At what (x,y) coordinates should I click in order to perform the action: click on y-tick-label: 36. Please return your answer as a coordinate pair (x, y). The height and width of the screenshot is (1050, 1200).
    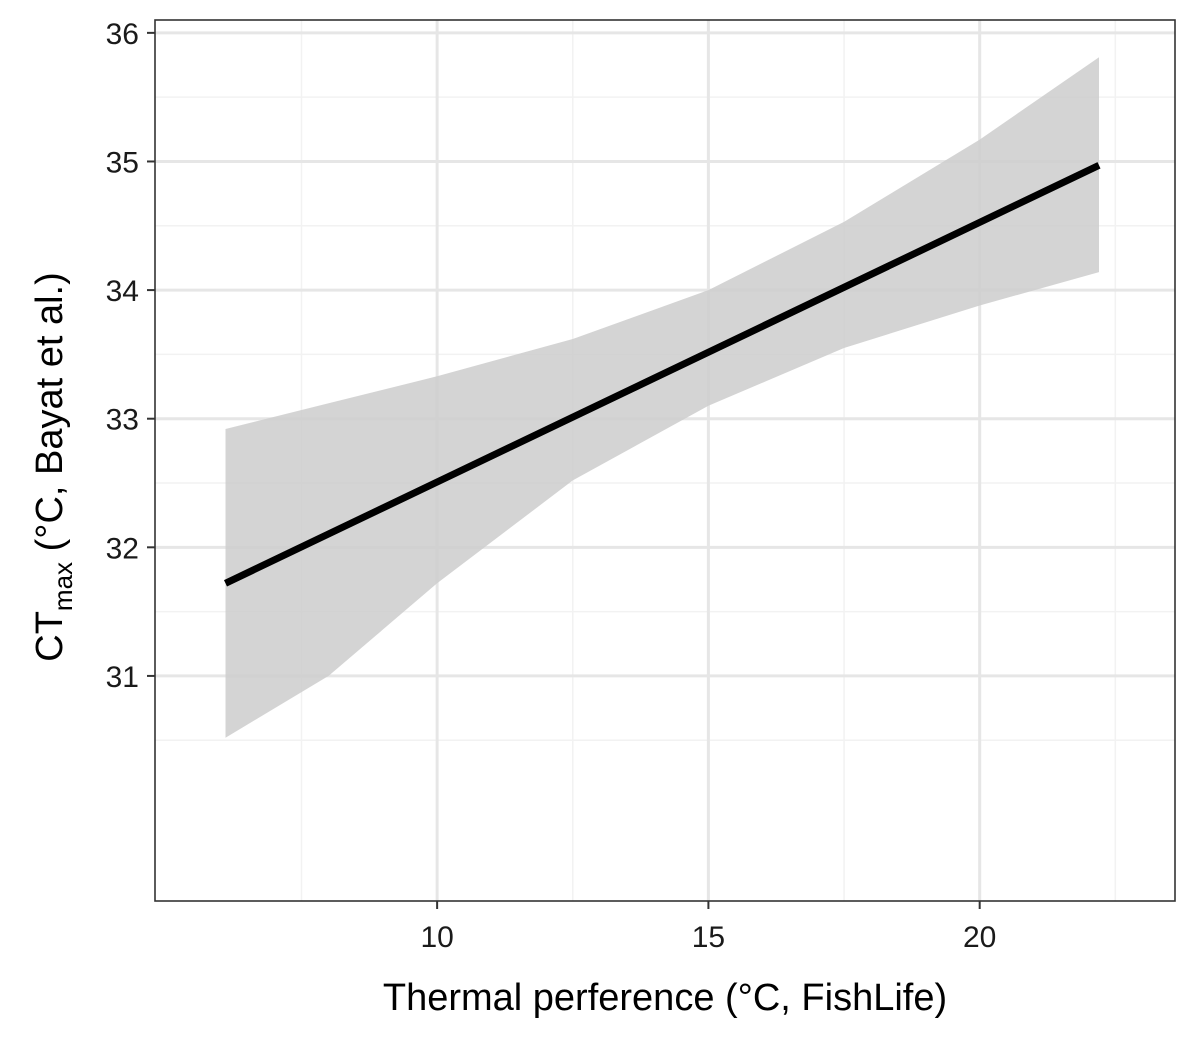
    Looking at the image, I should click on (122, 34).